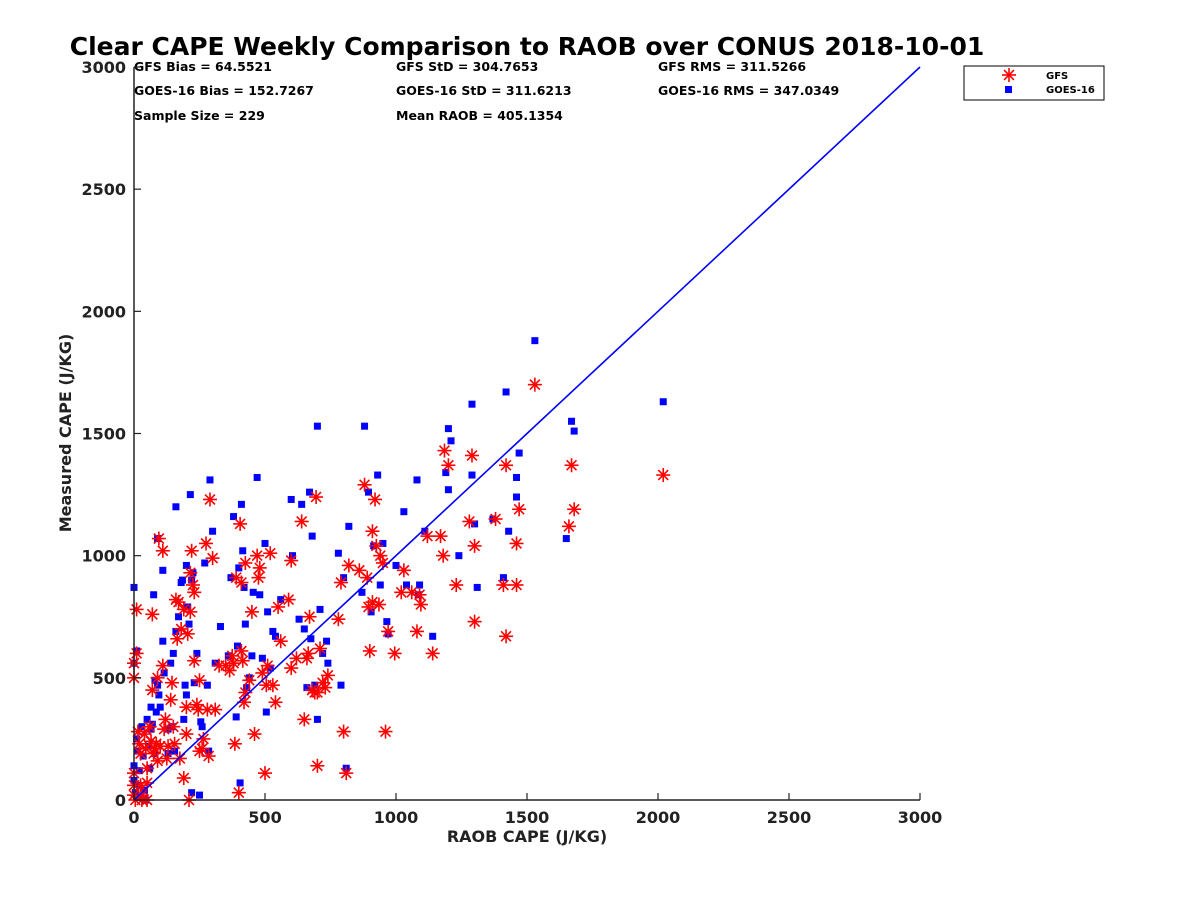  Describe the element at coordinates (65, 433) in the screenshot. I see `y-axis-label: Measured CAPE (J/KG)` at that location.